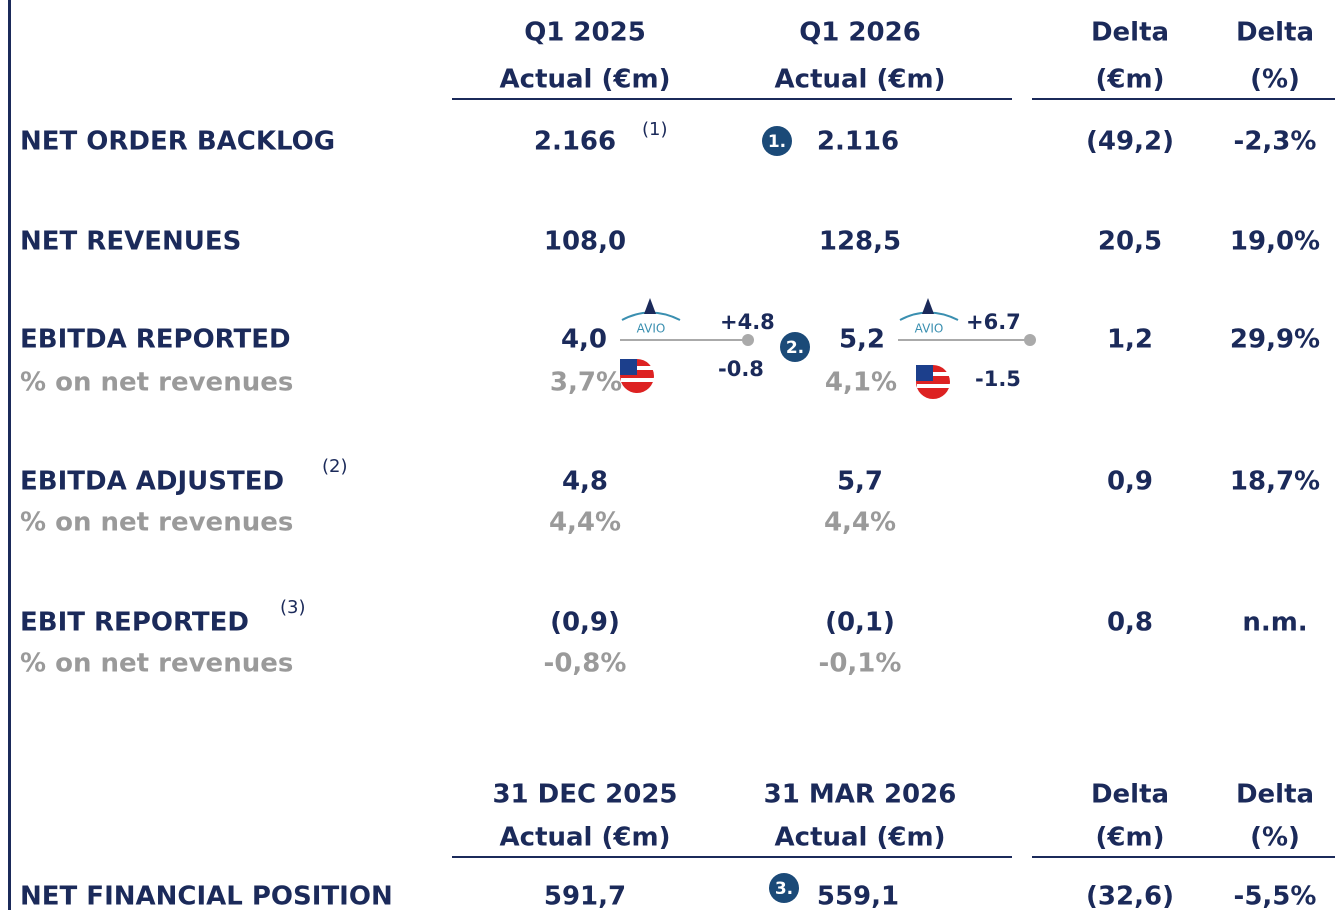 The image size is (1335, 910). What do you see at coordinates (1275, 142) in the screenshot?
I see `value: -2,3%` at bounding box center [1275, 142].